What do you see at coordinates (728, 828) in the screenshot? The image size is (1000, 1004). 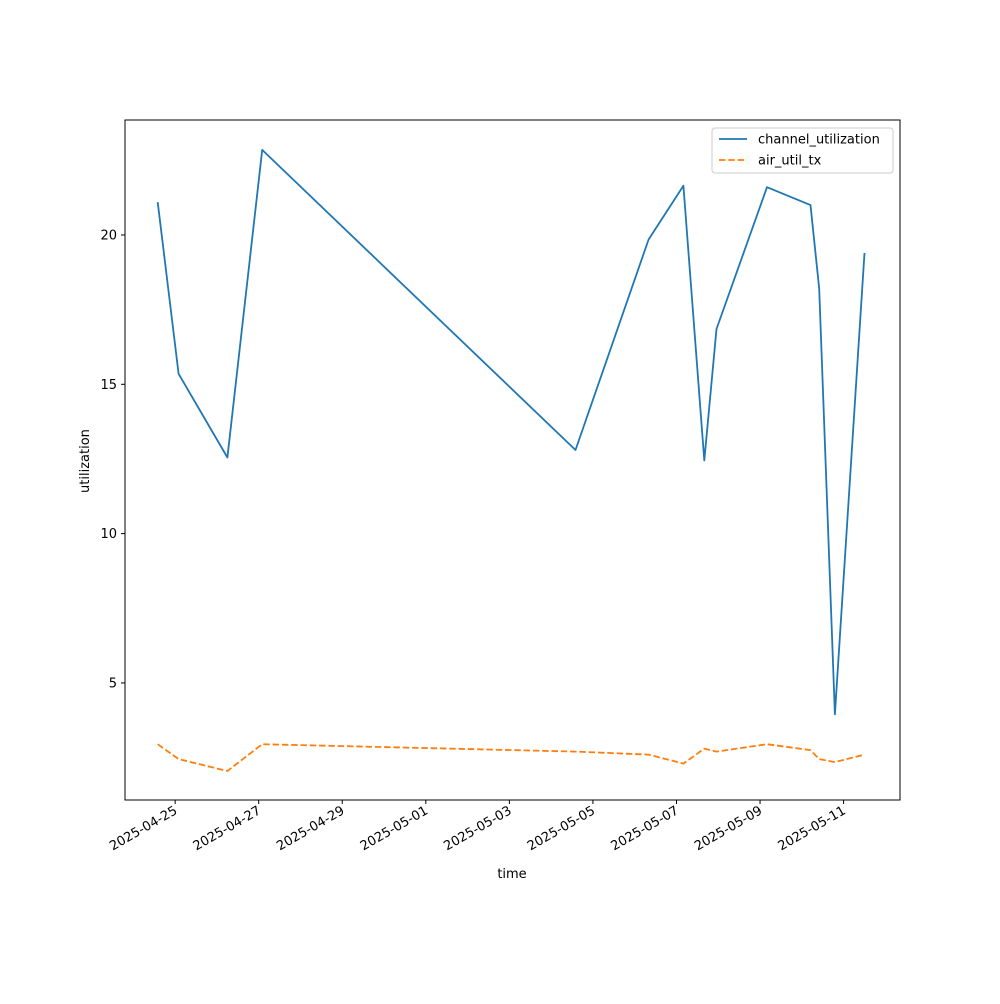 I see `x-tick-label: 2025-05-09` at bounding box center [728, 828].